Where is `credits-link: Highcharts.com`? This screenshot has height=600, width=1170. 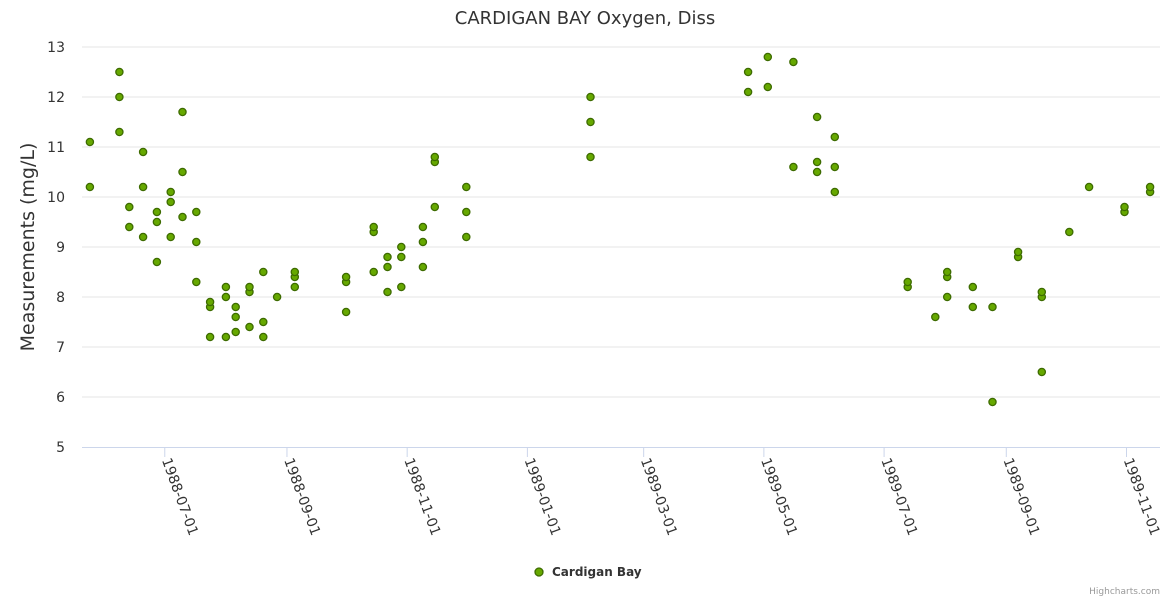
credits-link: Highcharts.com is located at coordinates (1124, 592).